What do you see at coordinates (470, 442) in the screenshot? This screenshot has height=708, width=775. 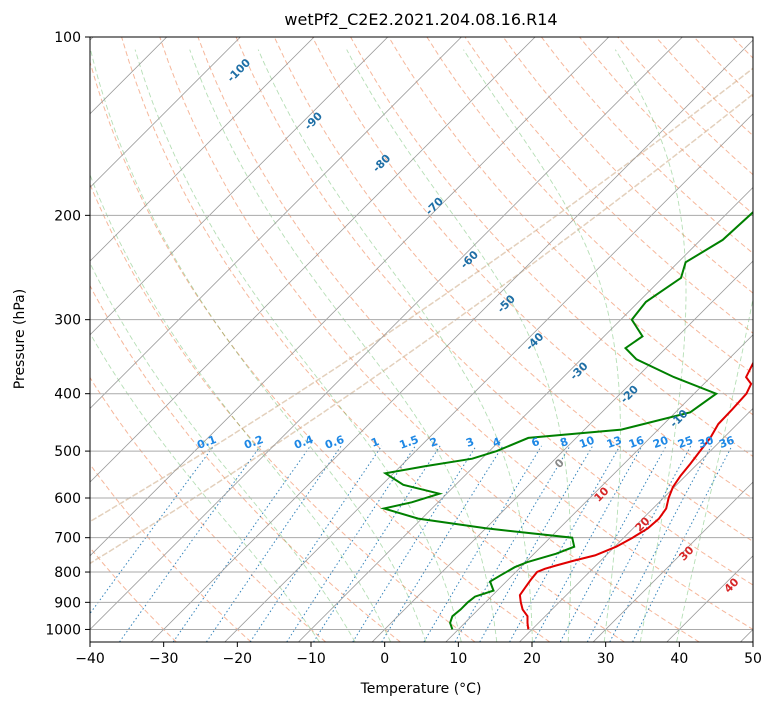 I see `mixing-ratio-label: 3` at bounding box center [470, 442].